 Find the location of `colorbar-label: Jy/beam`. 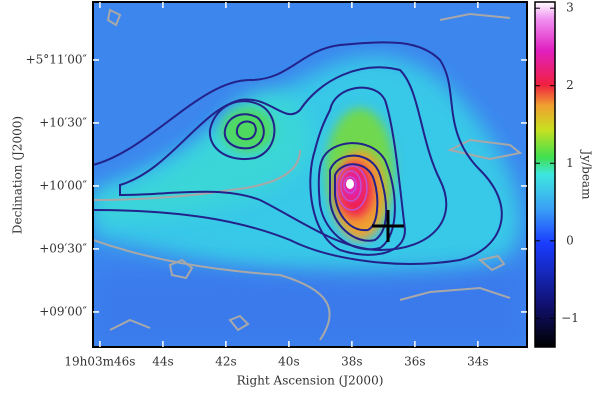

colorbar-label: Jy/beam is located at coordinates (587, 175).